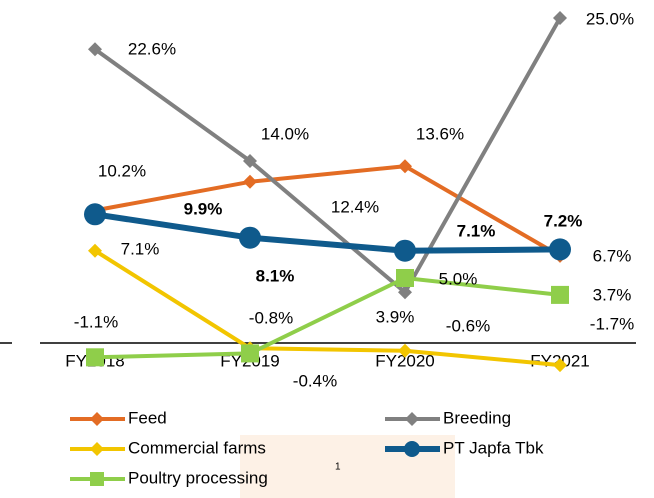  What do you see at coordinates (355, 206) in the screenshot?
I see `data-label: 12.4%` at bounding box center [355, 206].